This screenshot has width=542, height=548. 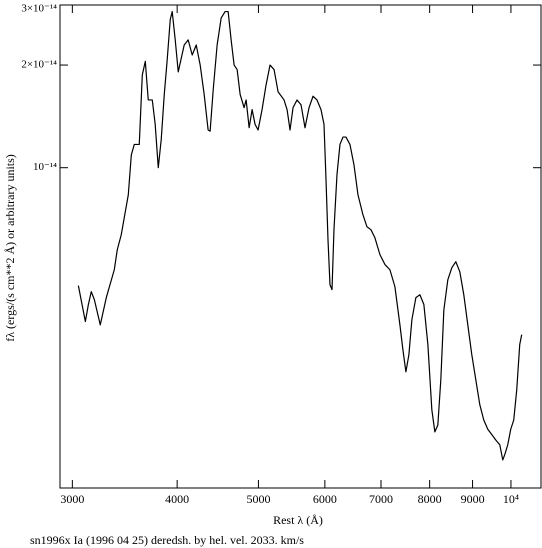 I want to click on x-tick-label: 7000, so click(x=381, y=499).